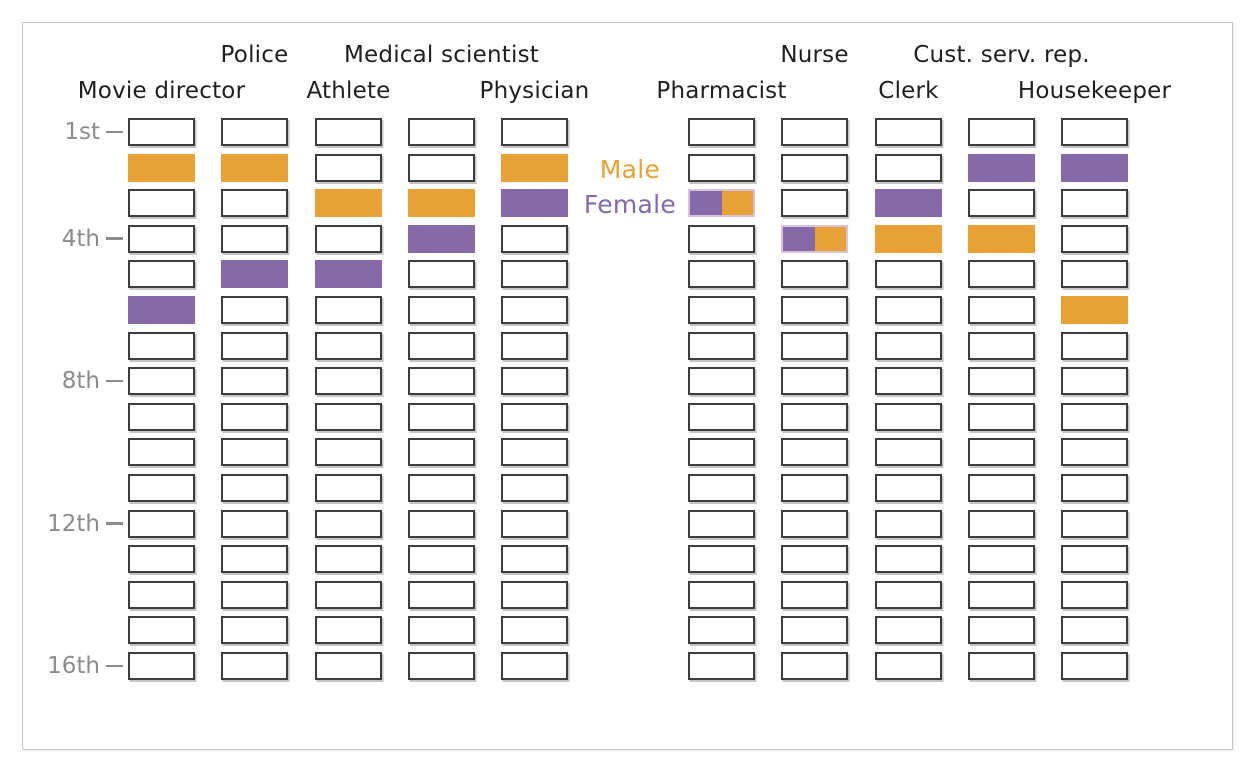  I want to click on tie-half-female, so click(706, 203).